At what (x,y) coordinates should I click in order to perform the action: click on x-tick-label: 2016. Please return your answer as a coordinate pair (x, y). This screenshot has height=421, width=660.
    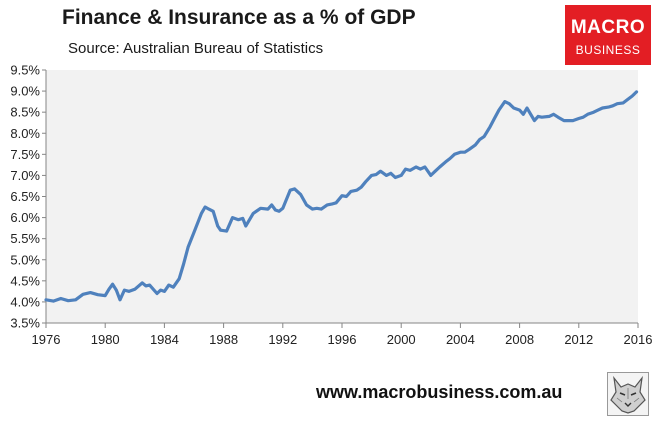
    Looking at the image, I should click on (638, 339).